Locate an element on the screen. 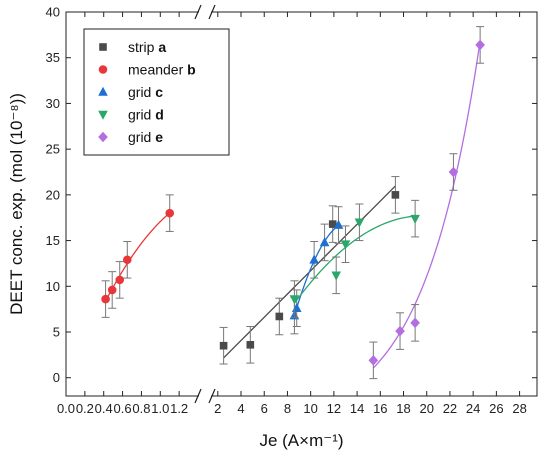  legend-label: strip a is located at coordinates (147, 47).